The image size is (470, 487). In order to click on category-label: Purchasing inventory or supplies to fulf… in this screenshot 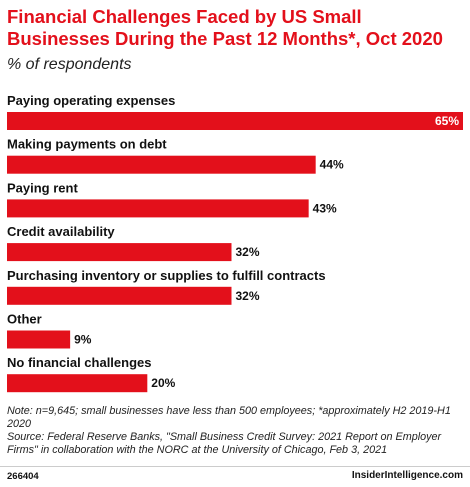, I will do `click(166, 275)`.